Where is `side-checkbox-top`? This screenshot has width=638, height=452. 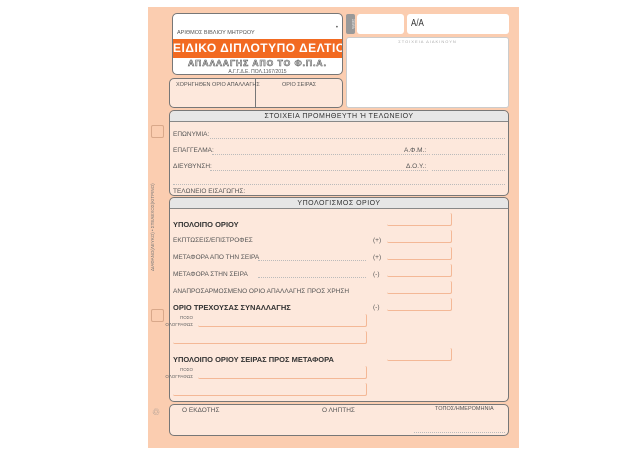
side-checkbox-top is located at coordinates (157, 131).